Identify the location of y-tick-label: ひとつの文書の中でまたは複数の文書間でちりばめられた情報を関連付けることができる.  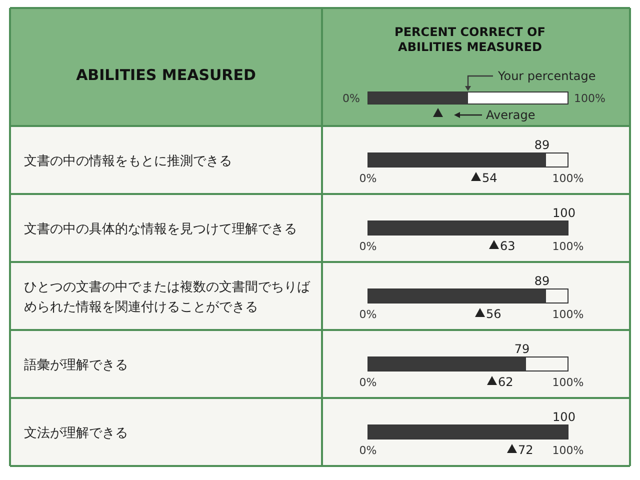
(167, 297).